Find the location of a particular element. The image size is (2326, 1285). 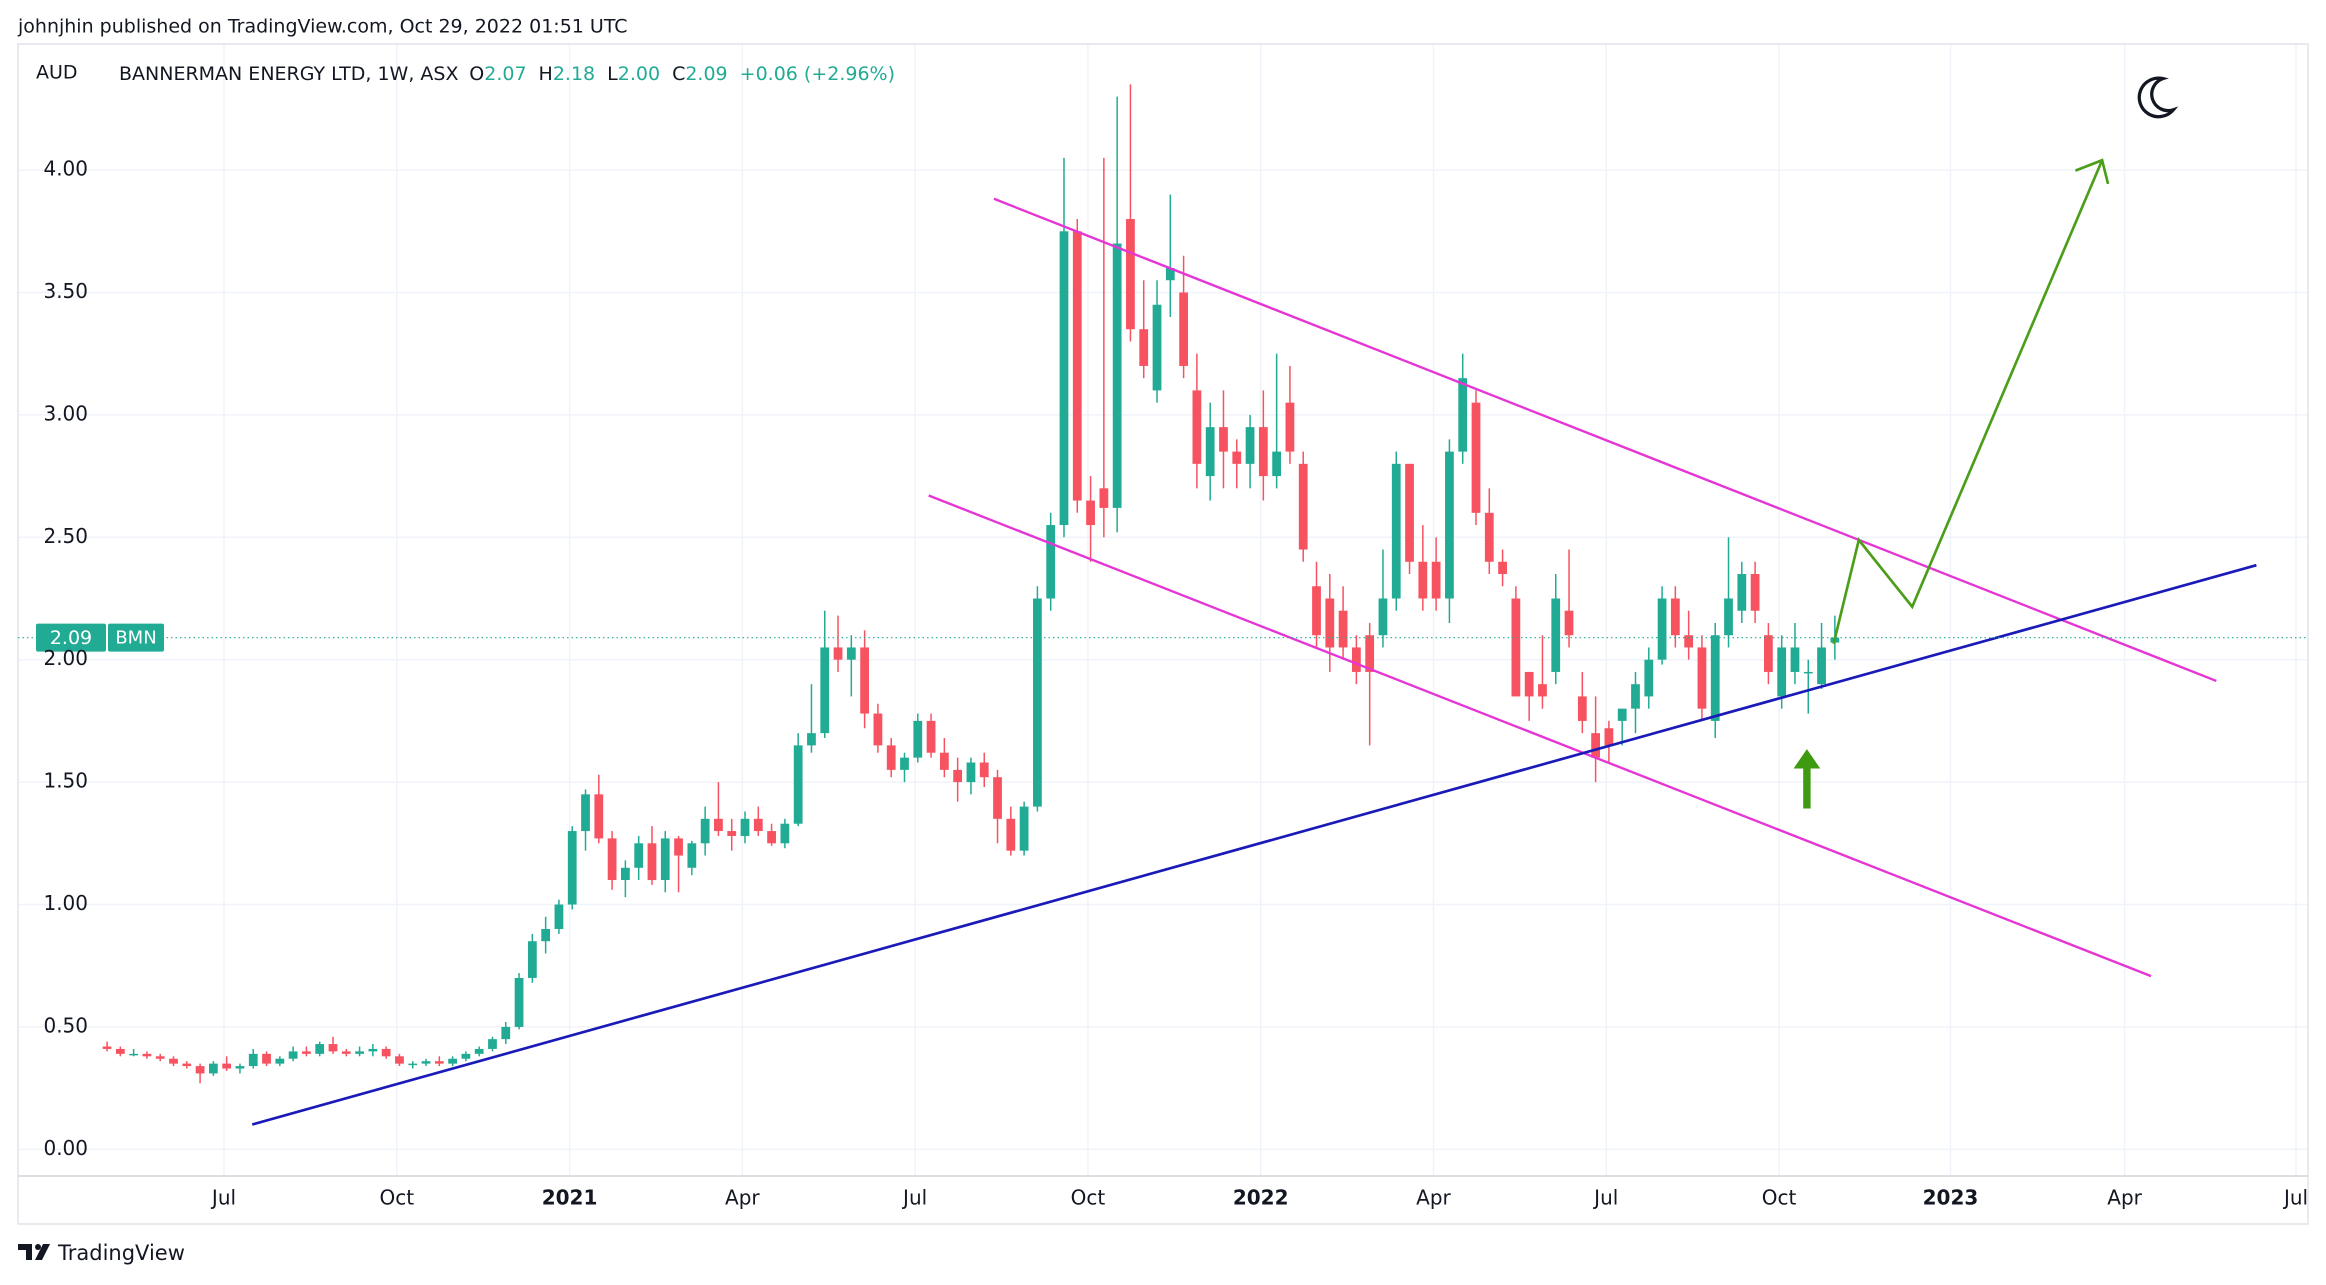

symbol-box is located at coordinates (136, 637).